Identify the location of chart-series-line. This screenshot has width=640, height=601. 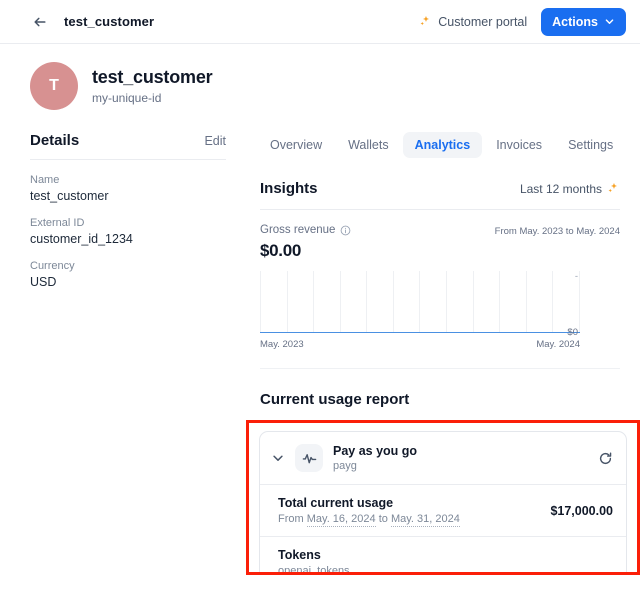
(420, 332).